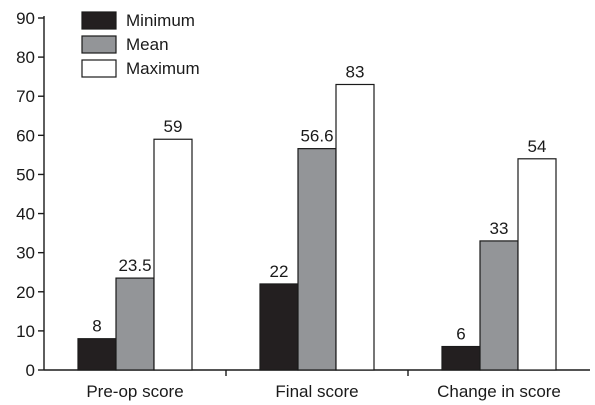 The image size is (595, 405). I want to click on legend-swatch-minimum, so click(99, 20).